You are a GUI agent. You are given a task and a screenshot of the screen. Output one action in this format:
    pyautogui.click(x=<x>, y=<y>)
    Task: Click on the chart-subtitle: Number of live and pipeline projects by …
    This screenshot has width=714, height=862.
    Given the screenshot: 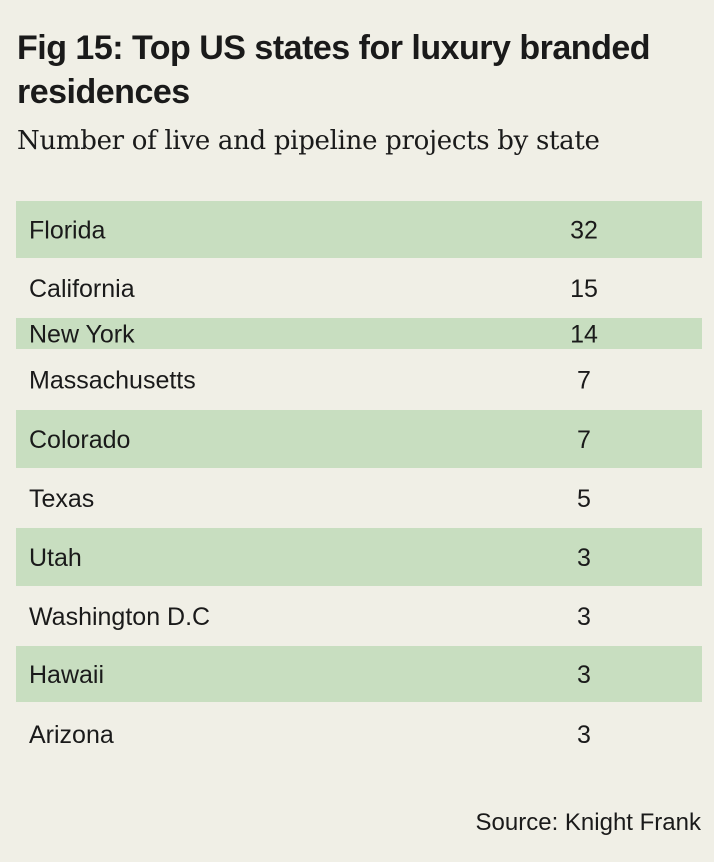 What is the action you would take?
    pyautogui.click(x=308, y=141)
    